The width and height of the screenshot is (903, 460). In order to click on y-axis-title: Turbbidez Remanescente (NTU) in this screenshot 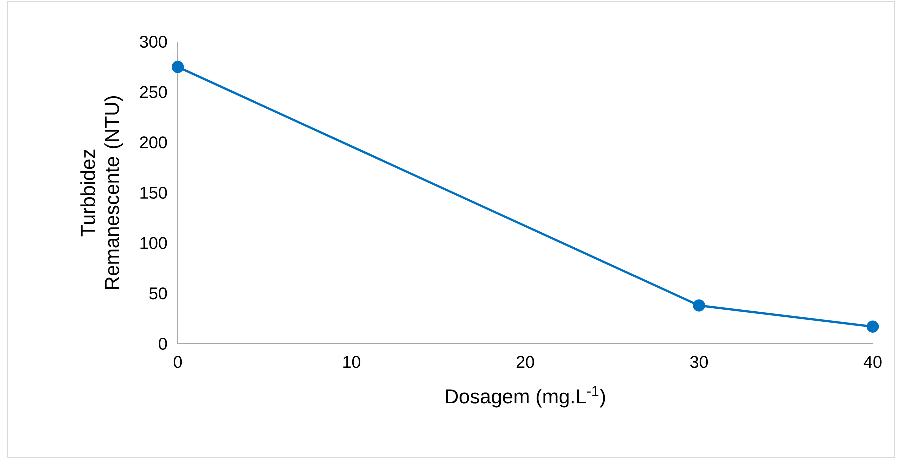, I will do `click(102, 193)`.